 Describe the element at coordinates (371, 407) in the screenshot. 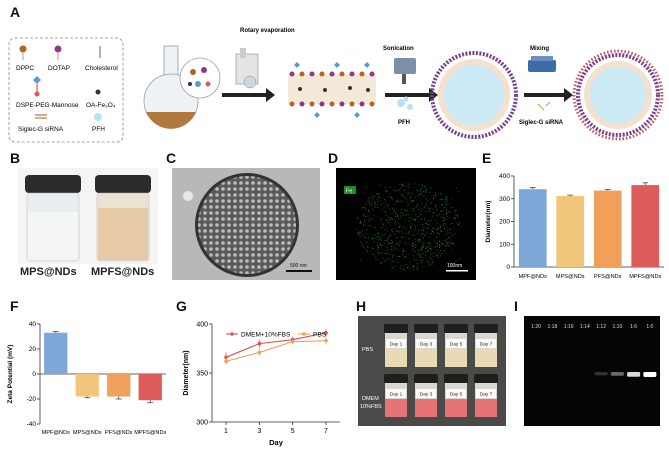

I see `h-row2-label-b: 10%FBS` at that location.